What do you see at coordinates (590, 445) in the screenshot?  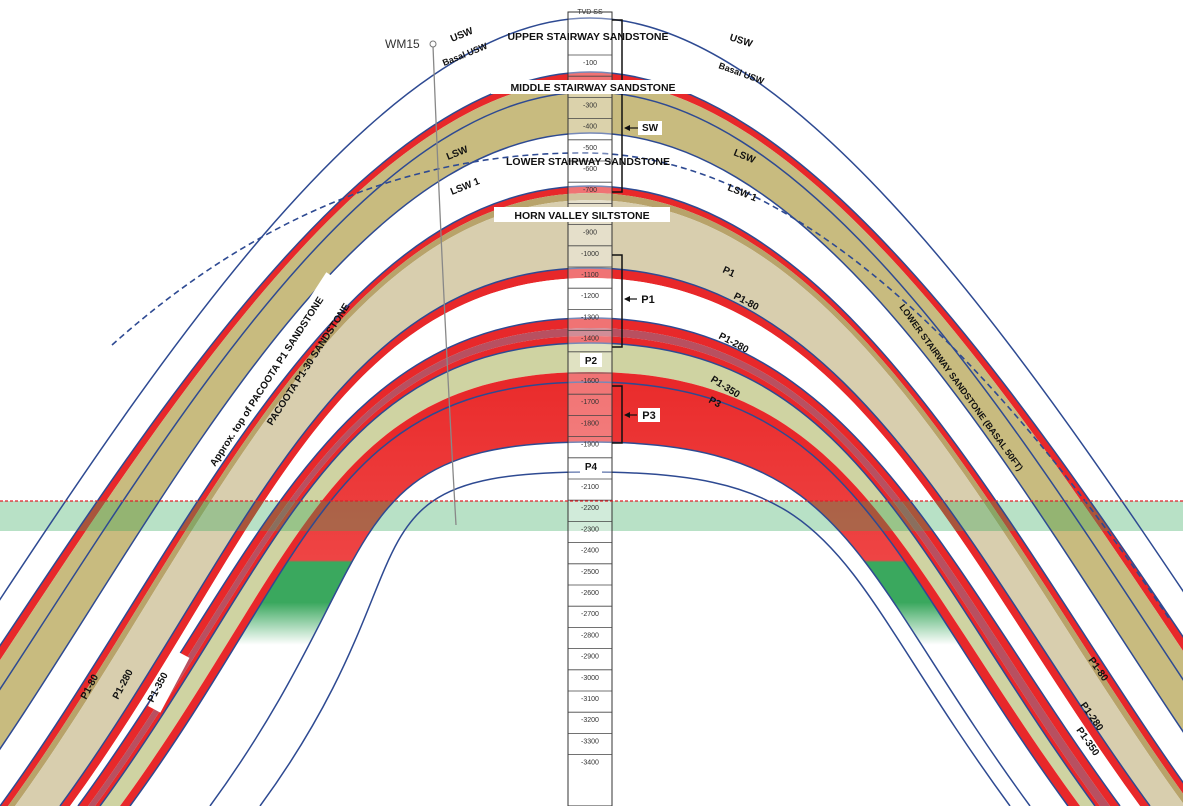 I see `depth-tick-label: -1900` at bounding box center [590, 445].